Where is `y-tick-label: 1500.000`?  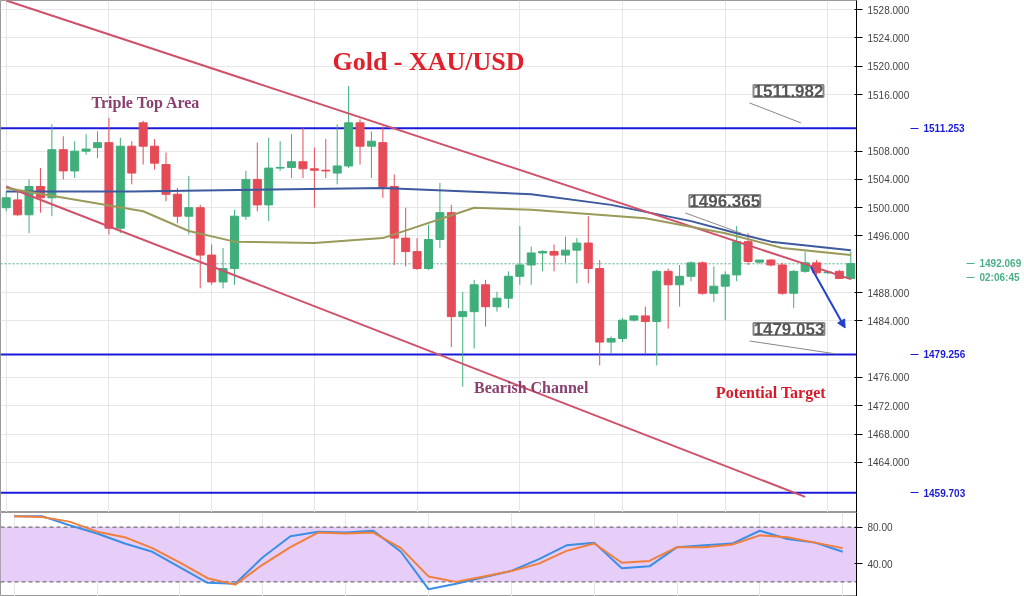
y-tick-label: 1500.000 is located at coordinates (888, 208).